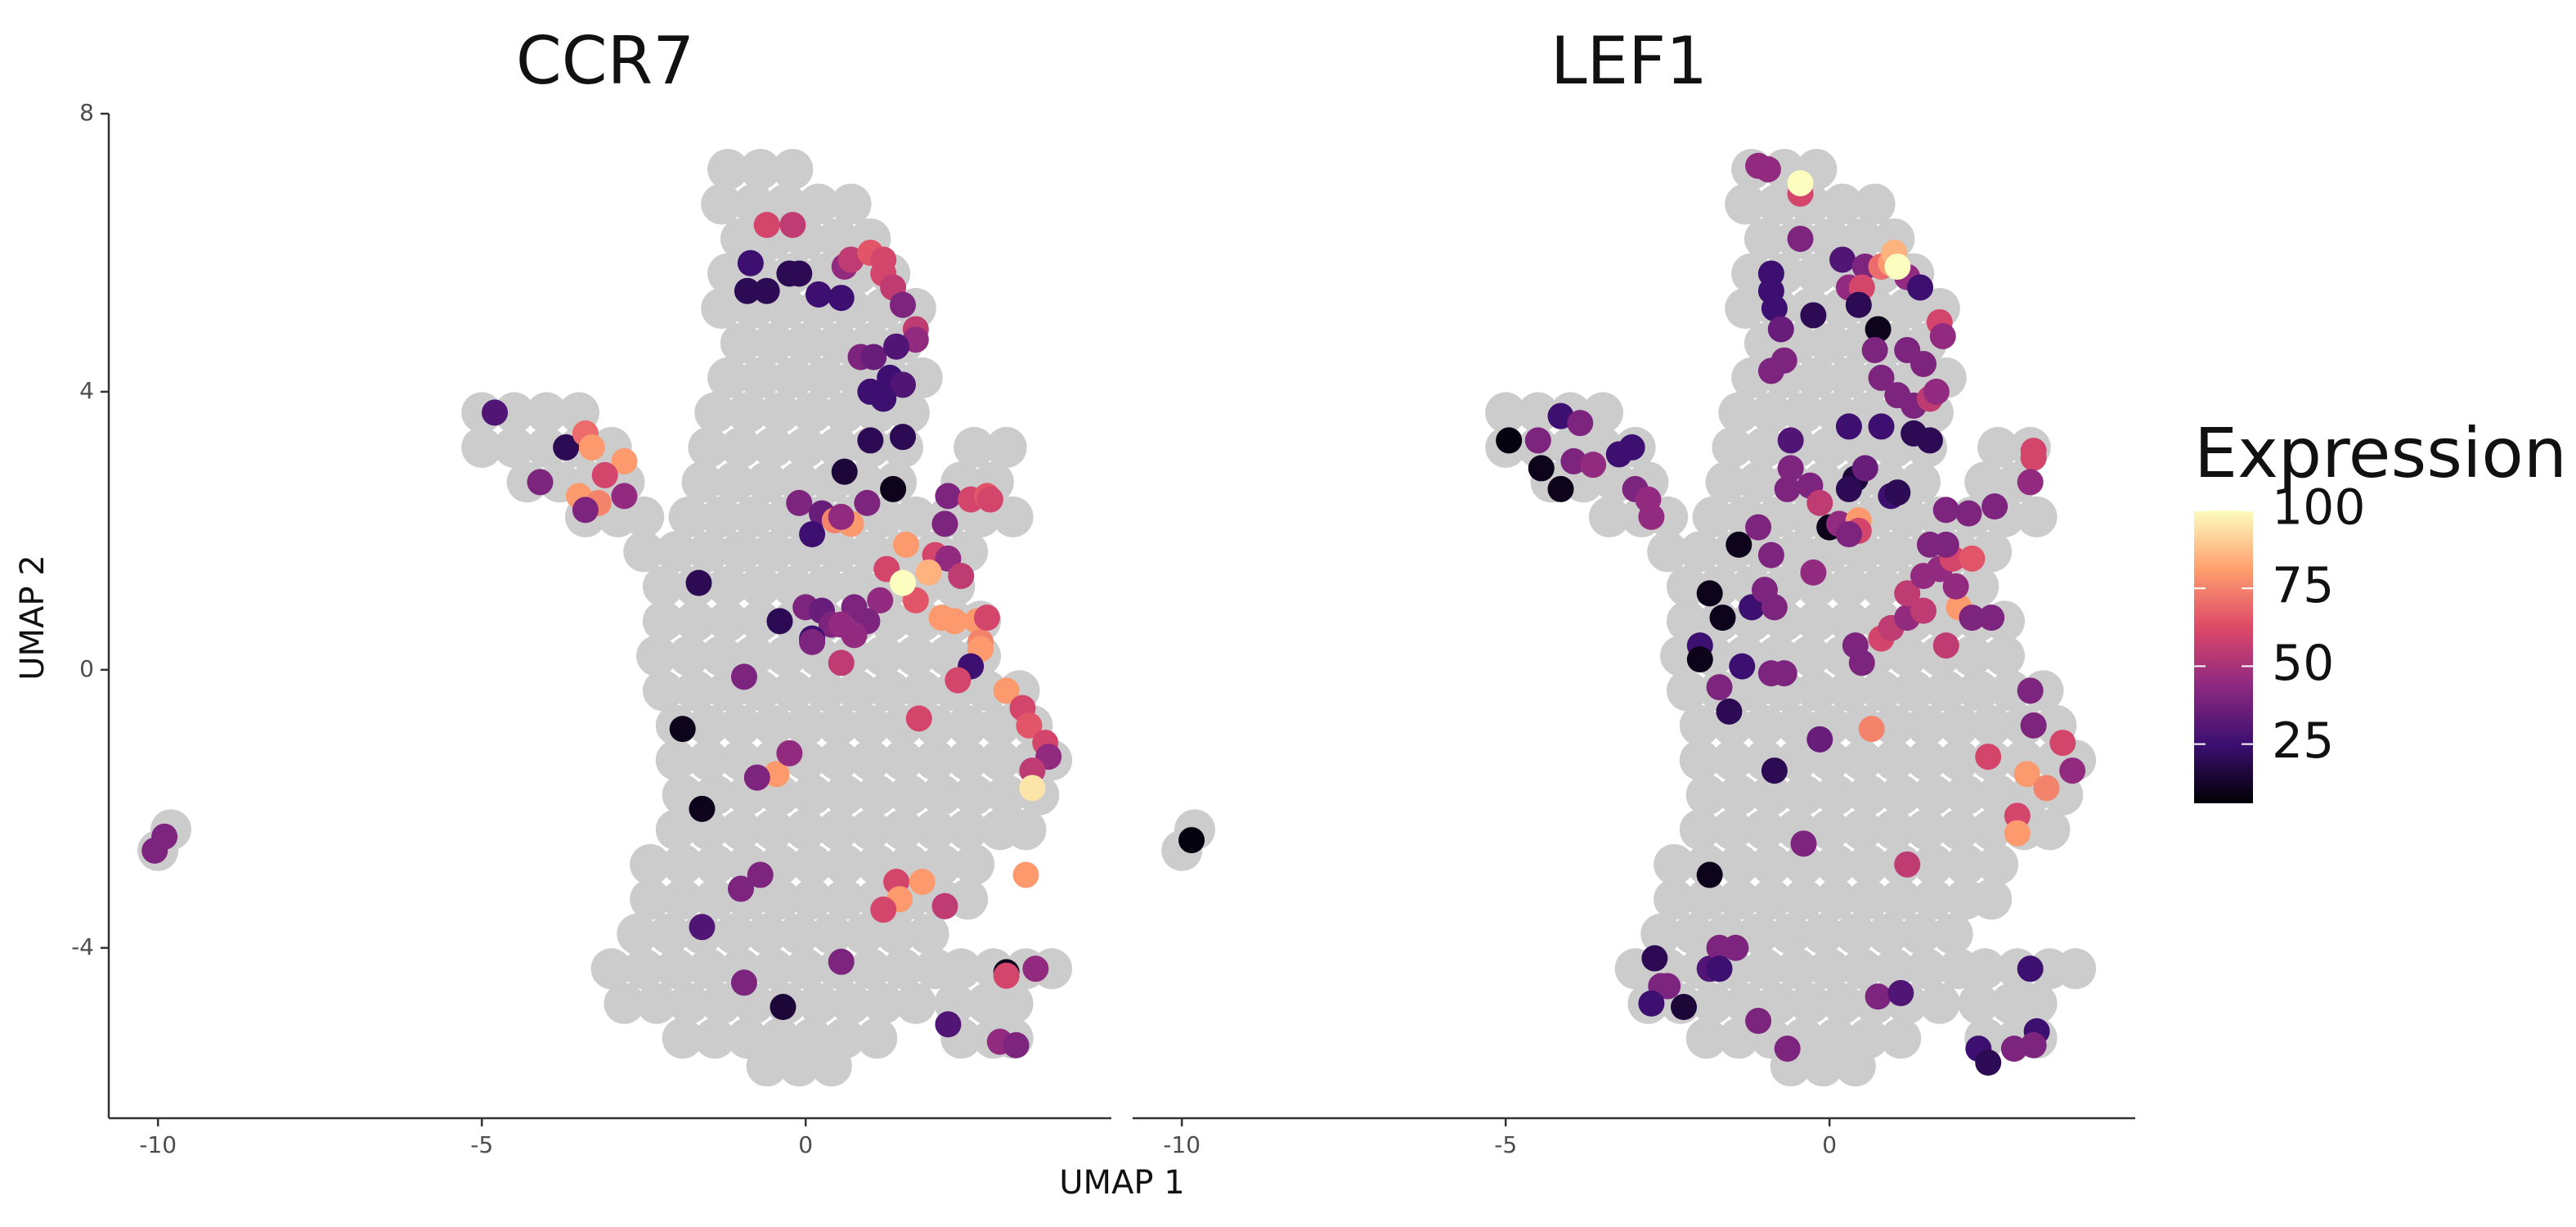 This screenshot has height=1227, width=2576. What do you see at coordinates (1505, 1144) in the screenshot?
I see `x-tick-label: -5` at bounding box center [1505, 1144].